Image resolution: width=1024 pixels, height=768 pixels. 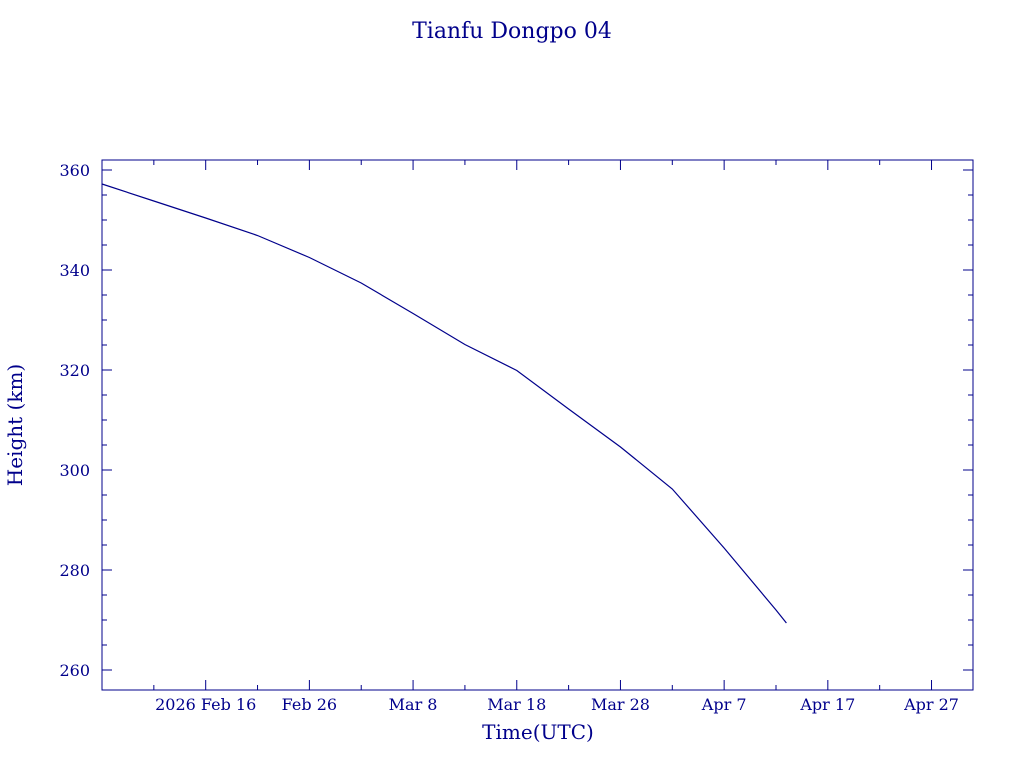 What do you see at coordinates (74, 570) in the screenshot?
I see `y-tick-label: 280` at bounding box center [74, 570].